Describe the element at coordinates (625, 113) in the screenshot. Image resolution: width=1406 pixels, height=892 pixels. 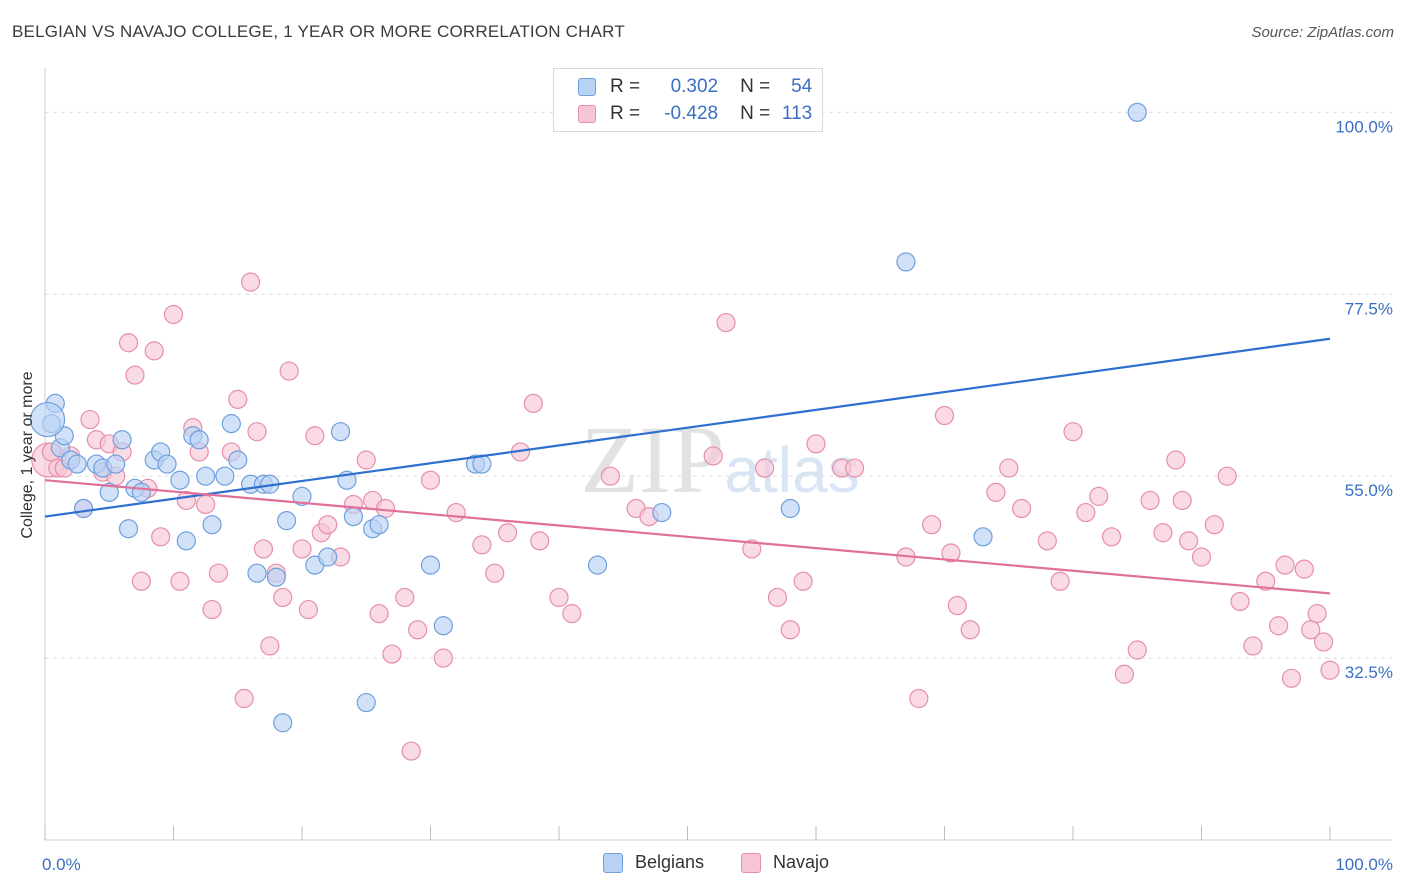
I see `legend-r-label: R =` at that location.